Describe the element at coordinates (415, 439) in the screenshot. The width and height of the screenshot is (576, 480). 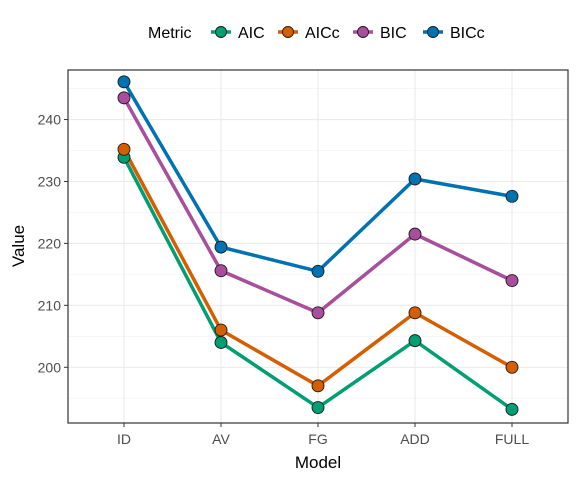
I see `x-tick-label: ADD` at that location.